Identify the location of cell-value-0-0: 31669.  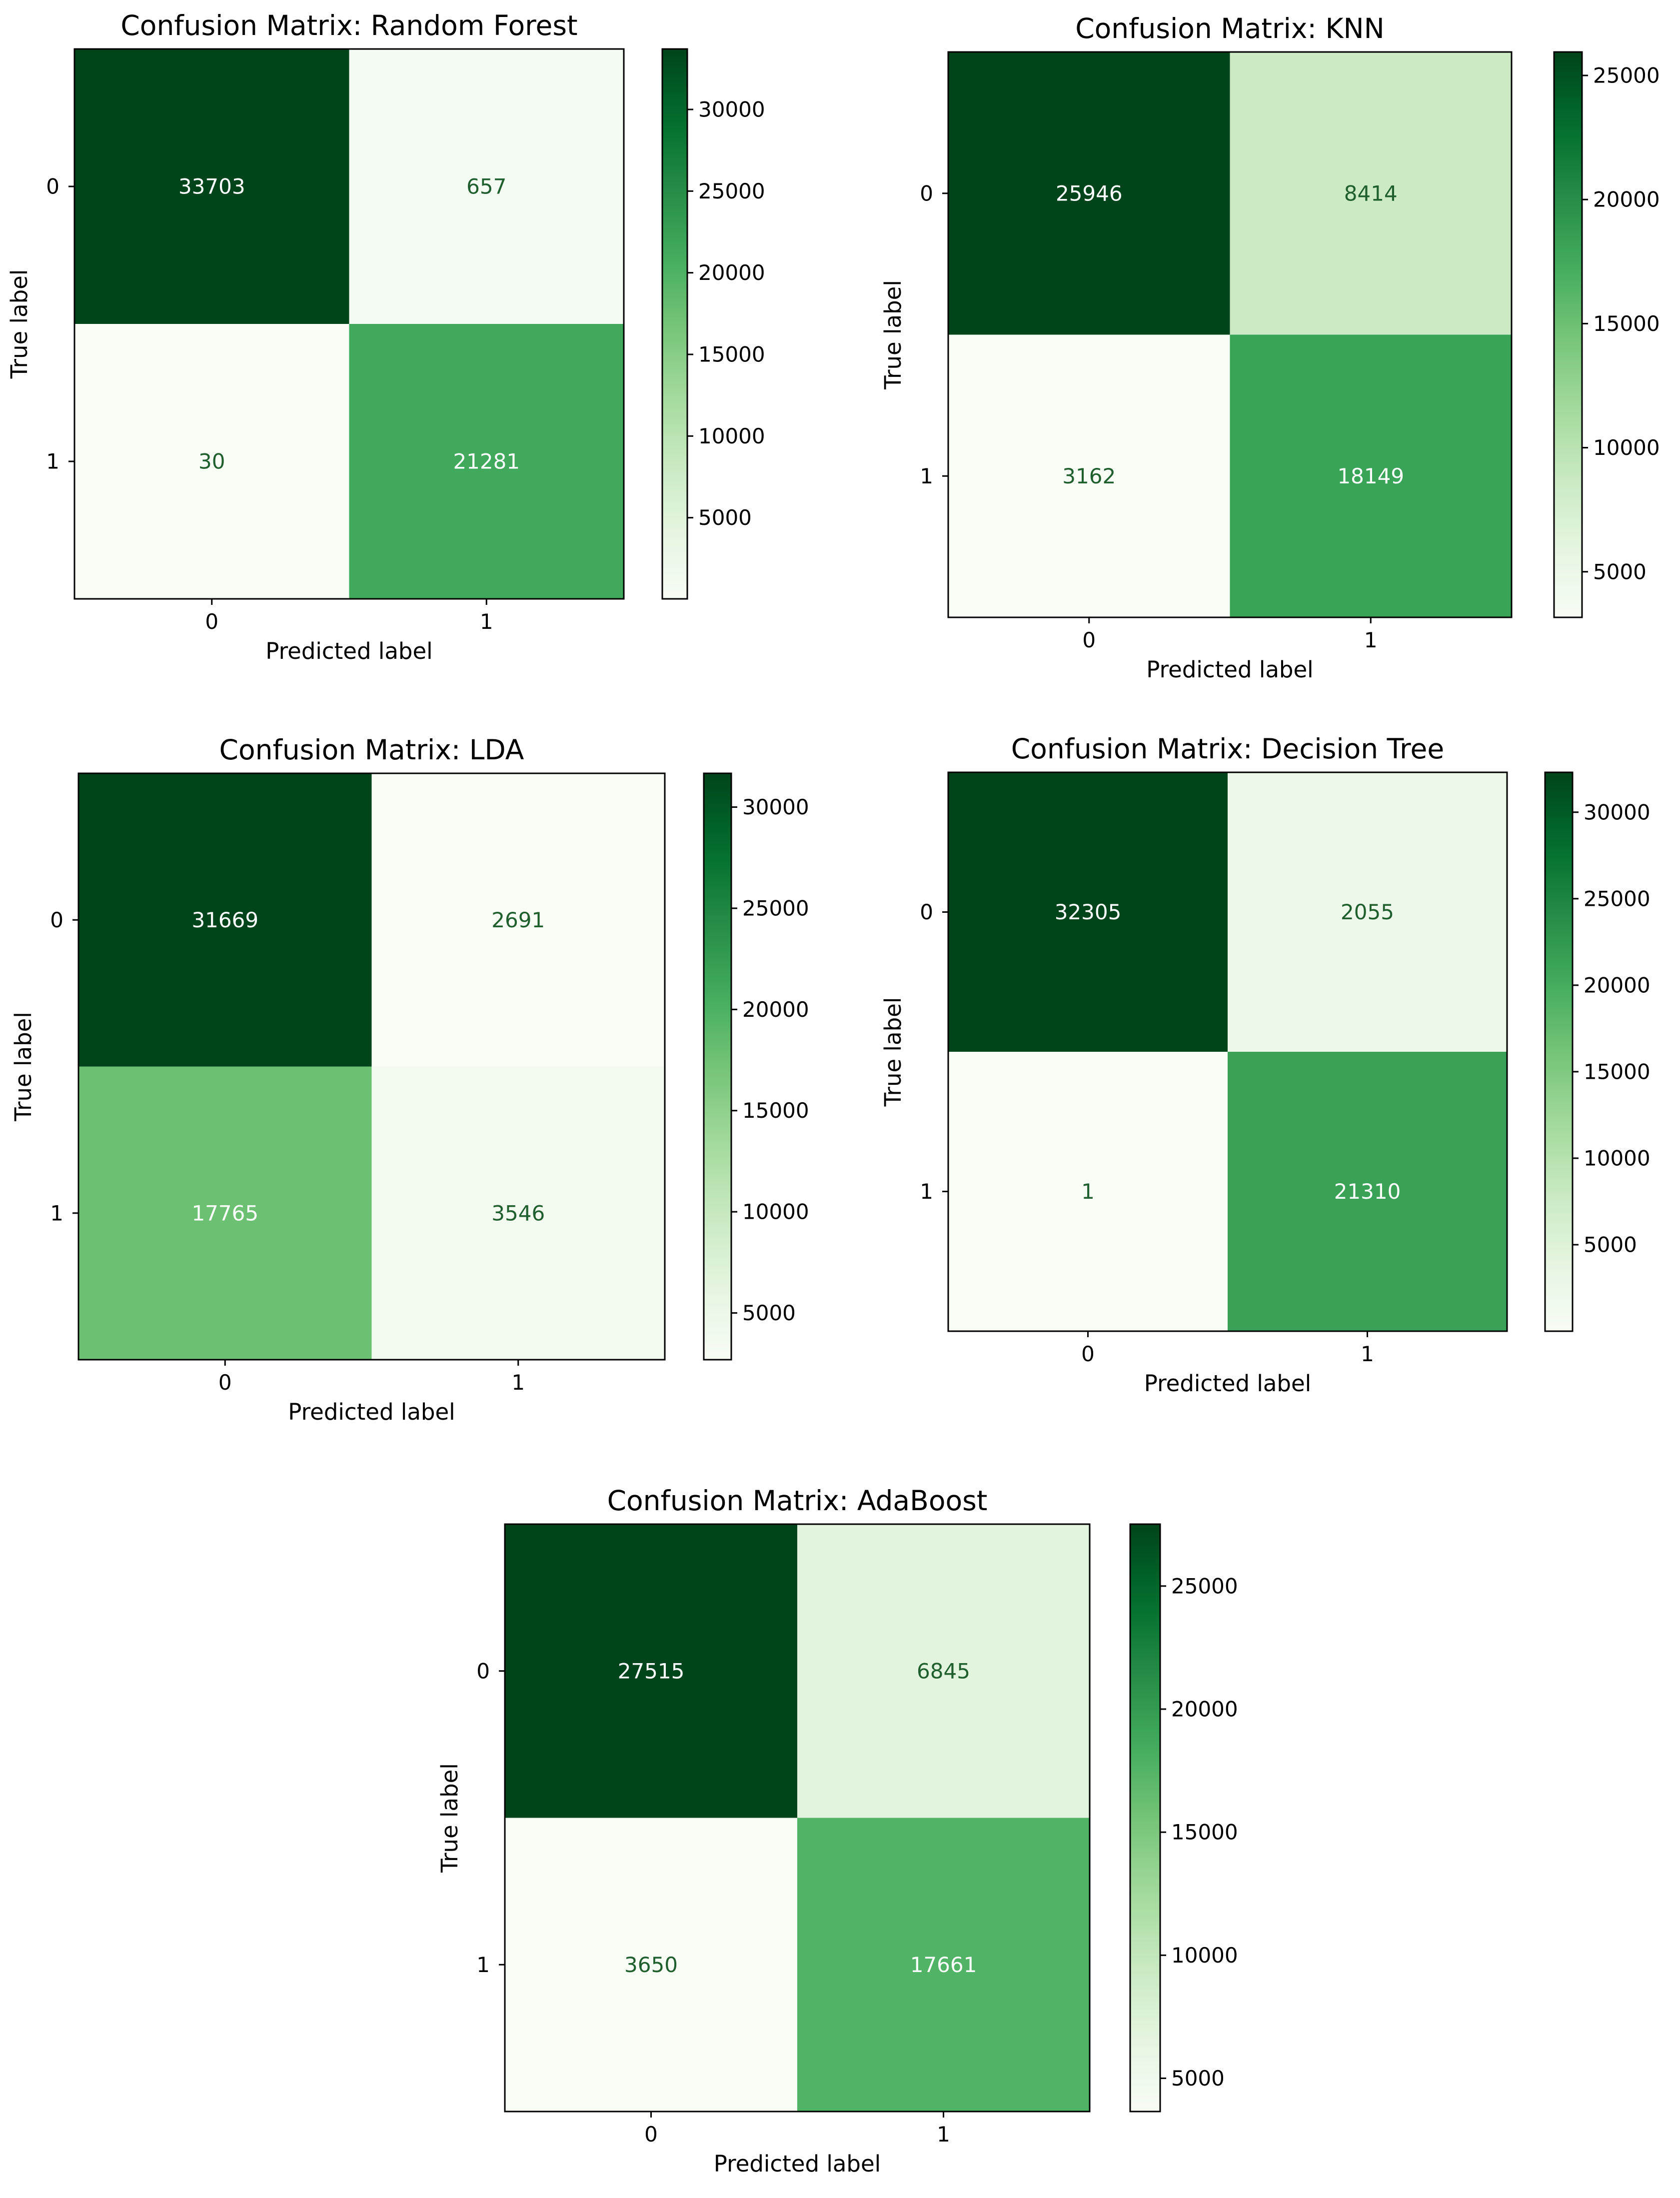
(224, 920).